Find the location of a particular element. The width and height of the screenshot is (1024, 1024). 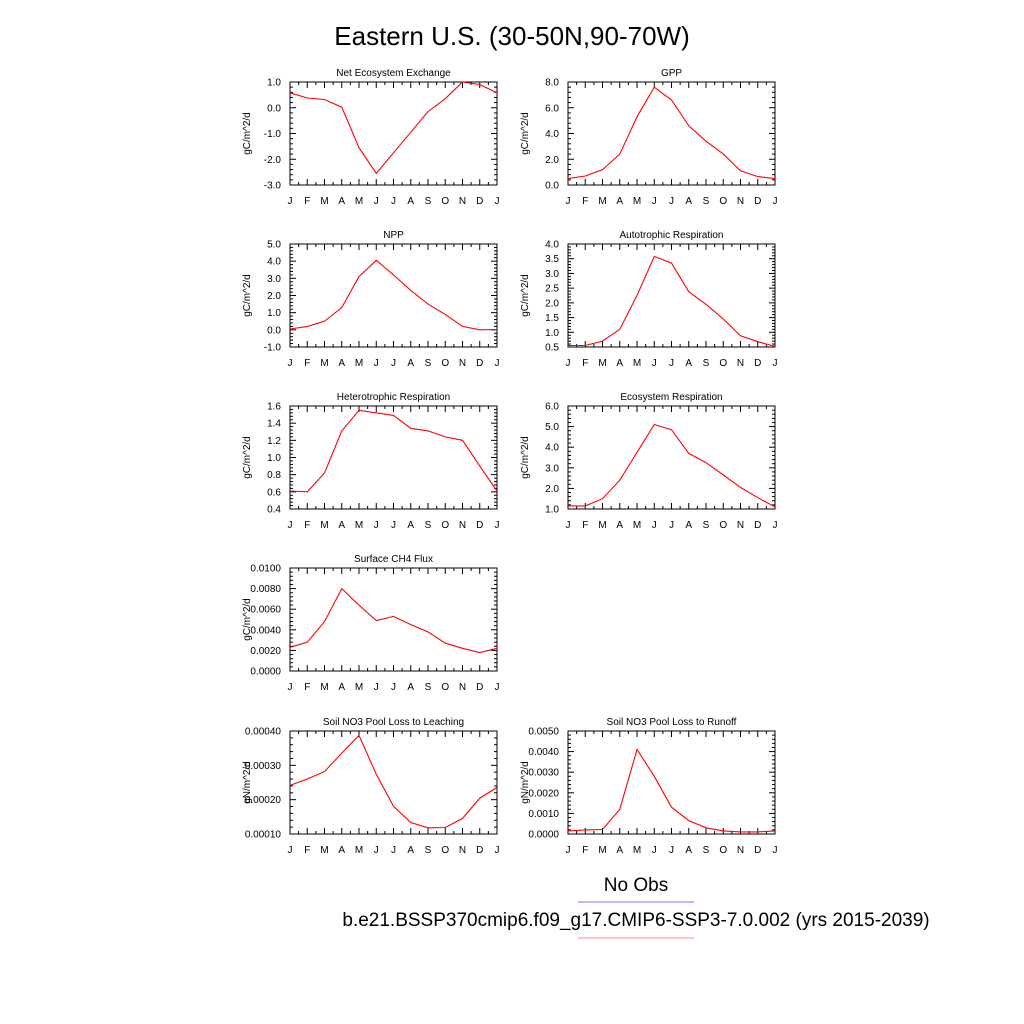

panel-title: NPP is located at coordinates (393, 235).